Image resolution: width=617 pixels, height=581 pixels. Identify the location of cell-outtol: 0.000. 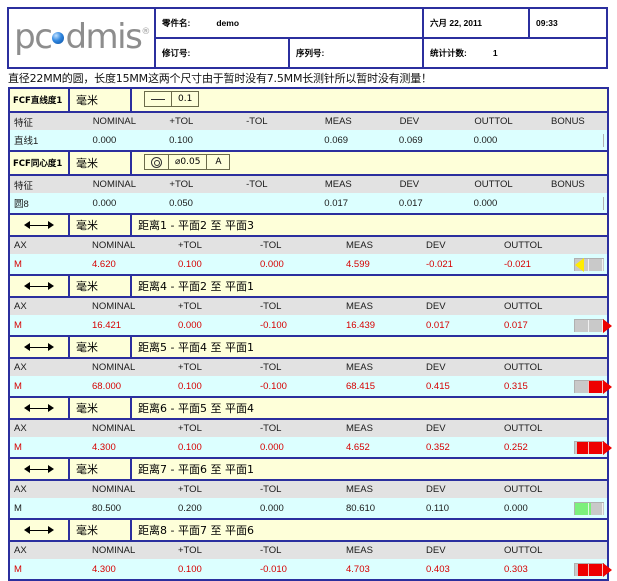
(485, 203).